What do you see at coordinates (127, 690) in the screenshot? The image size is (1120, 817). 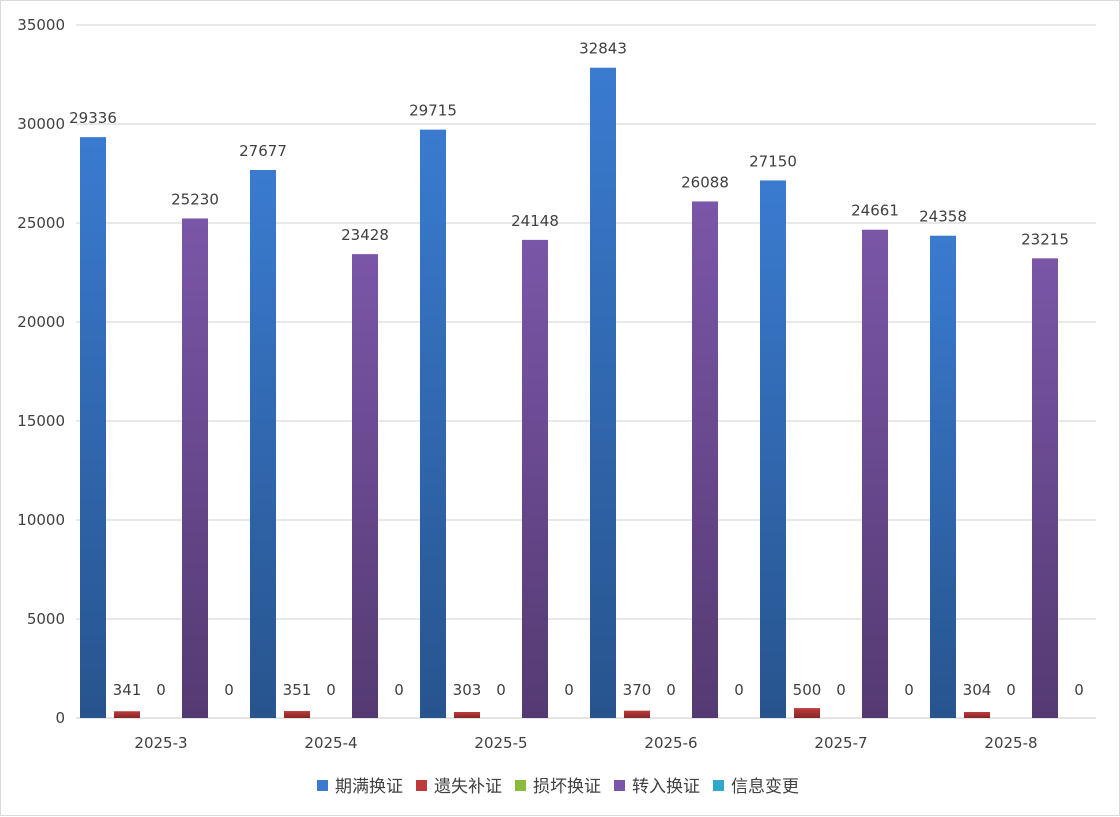 I see `data-label: 341` at bounding box center [127, 690].